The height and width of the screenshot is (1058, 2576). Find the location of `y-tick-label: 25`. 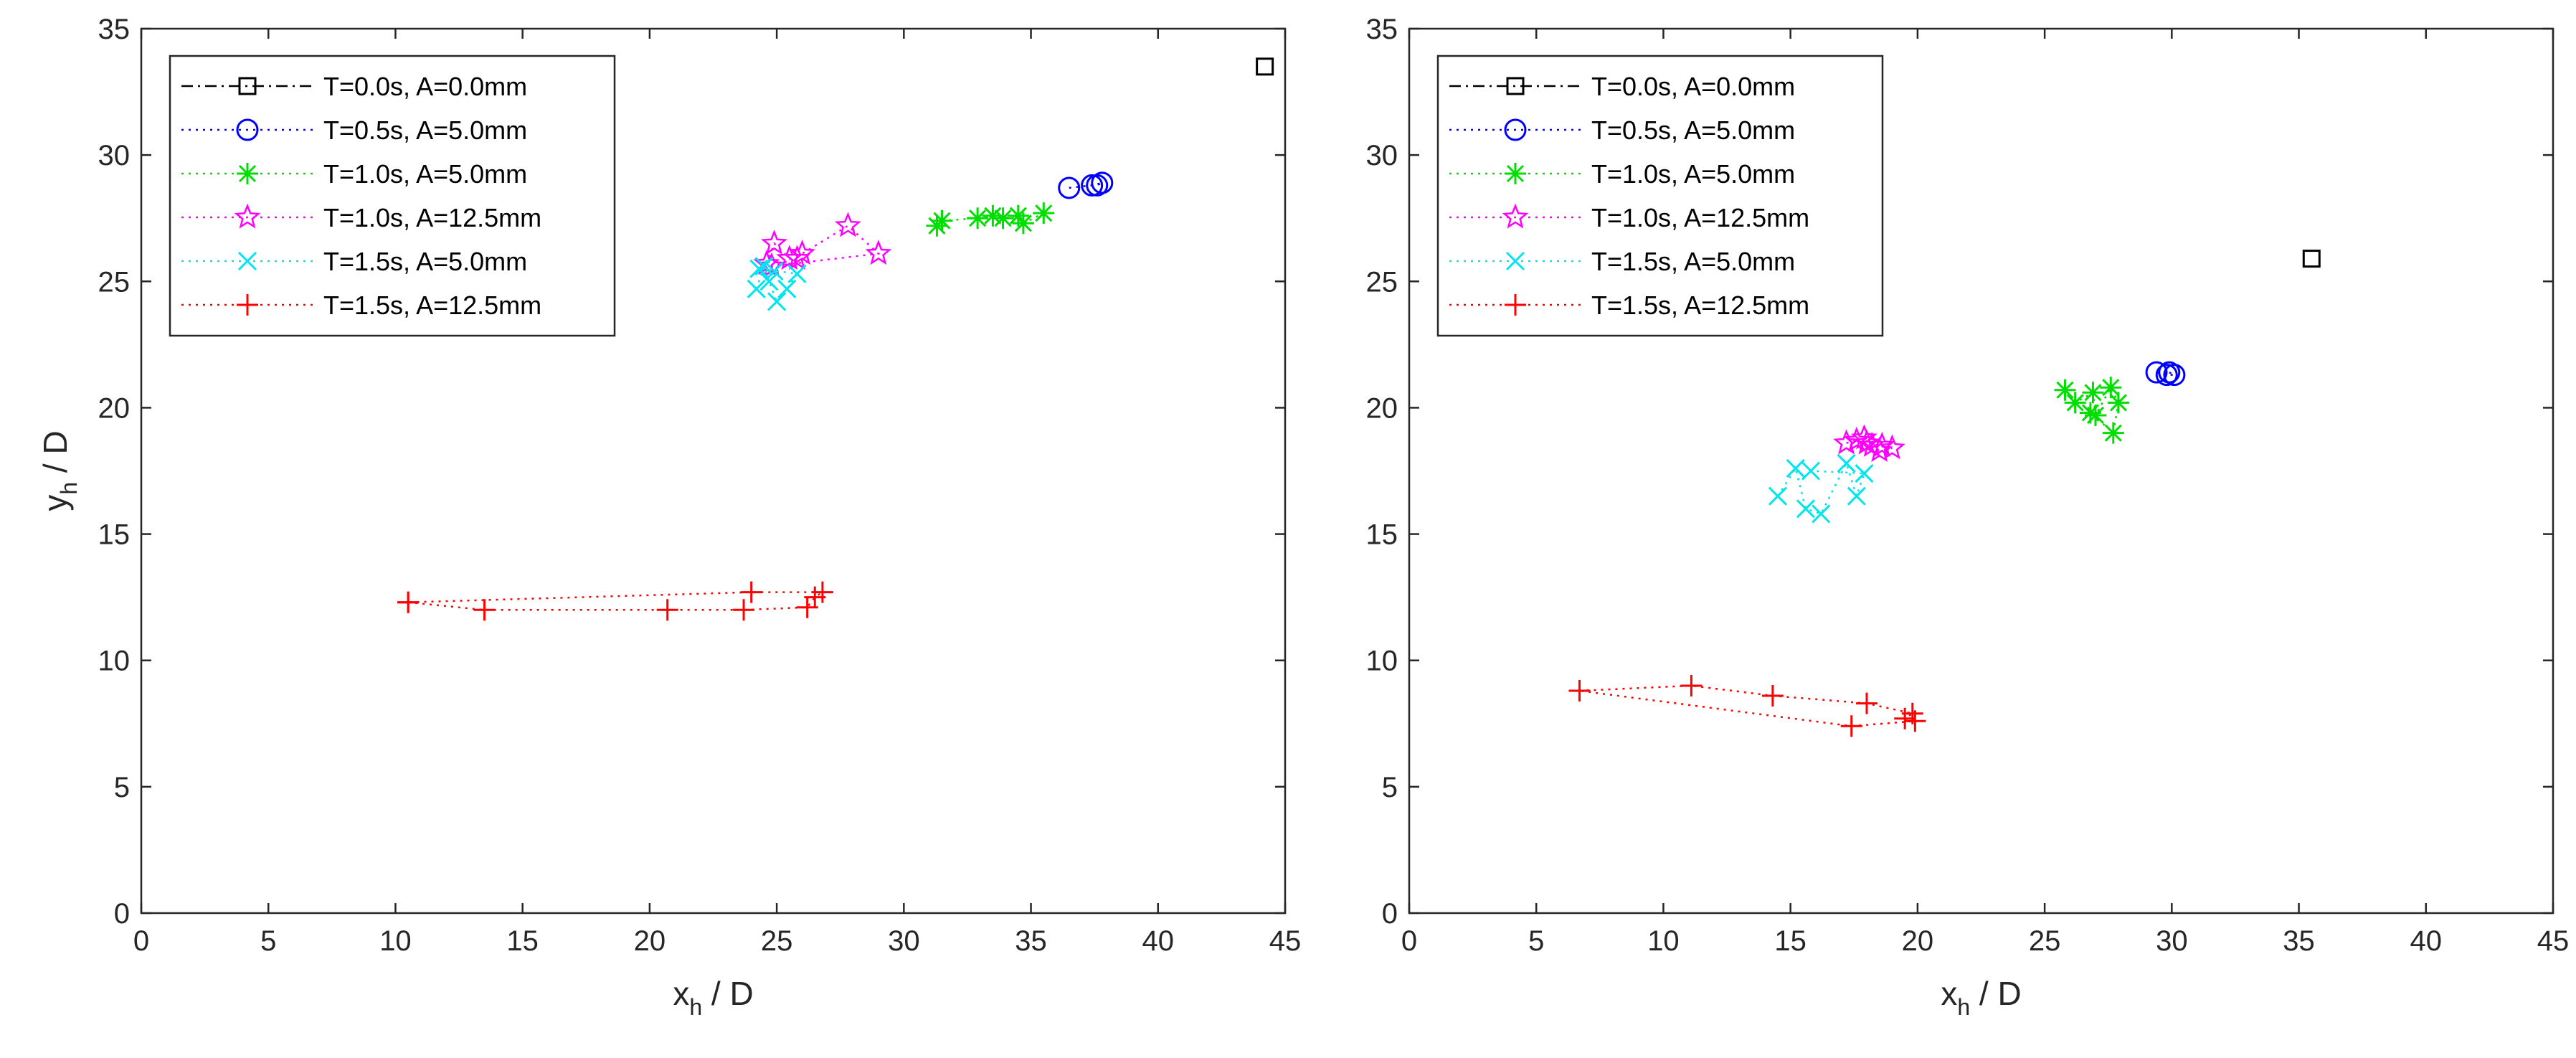

y-tick-label: 25 is located at coordinates (1382, 282).